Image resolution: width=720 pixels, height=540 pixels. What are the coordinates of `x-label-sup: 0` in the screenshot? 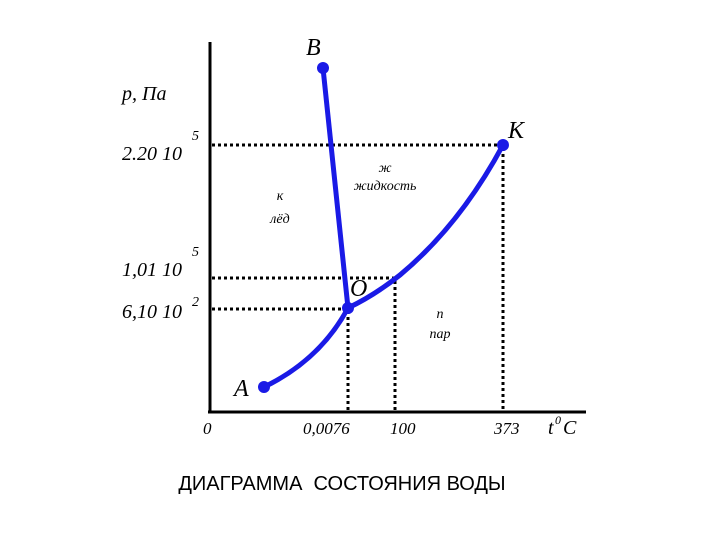 It's located at (558, 420).